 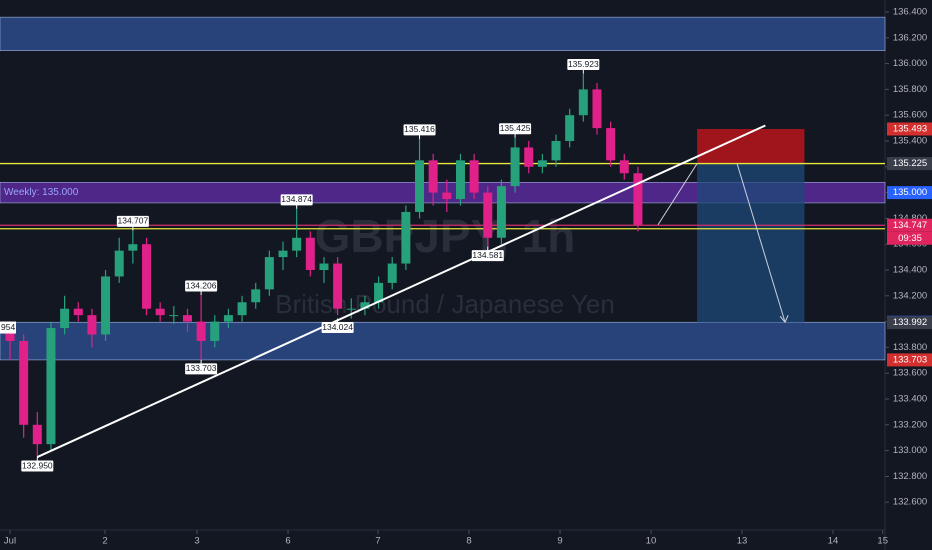 What do you see at coordinates (751, 146) in the screenshot?
I see `stop-zone` at bounding box center [751, 146].